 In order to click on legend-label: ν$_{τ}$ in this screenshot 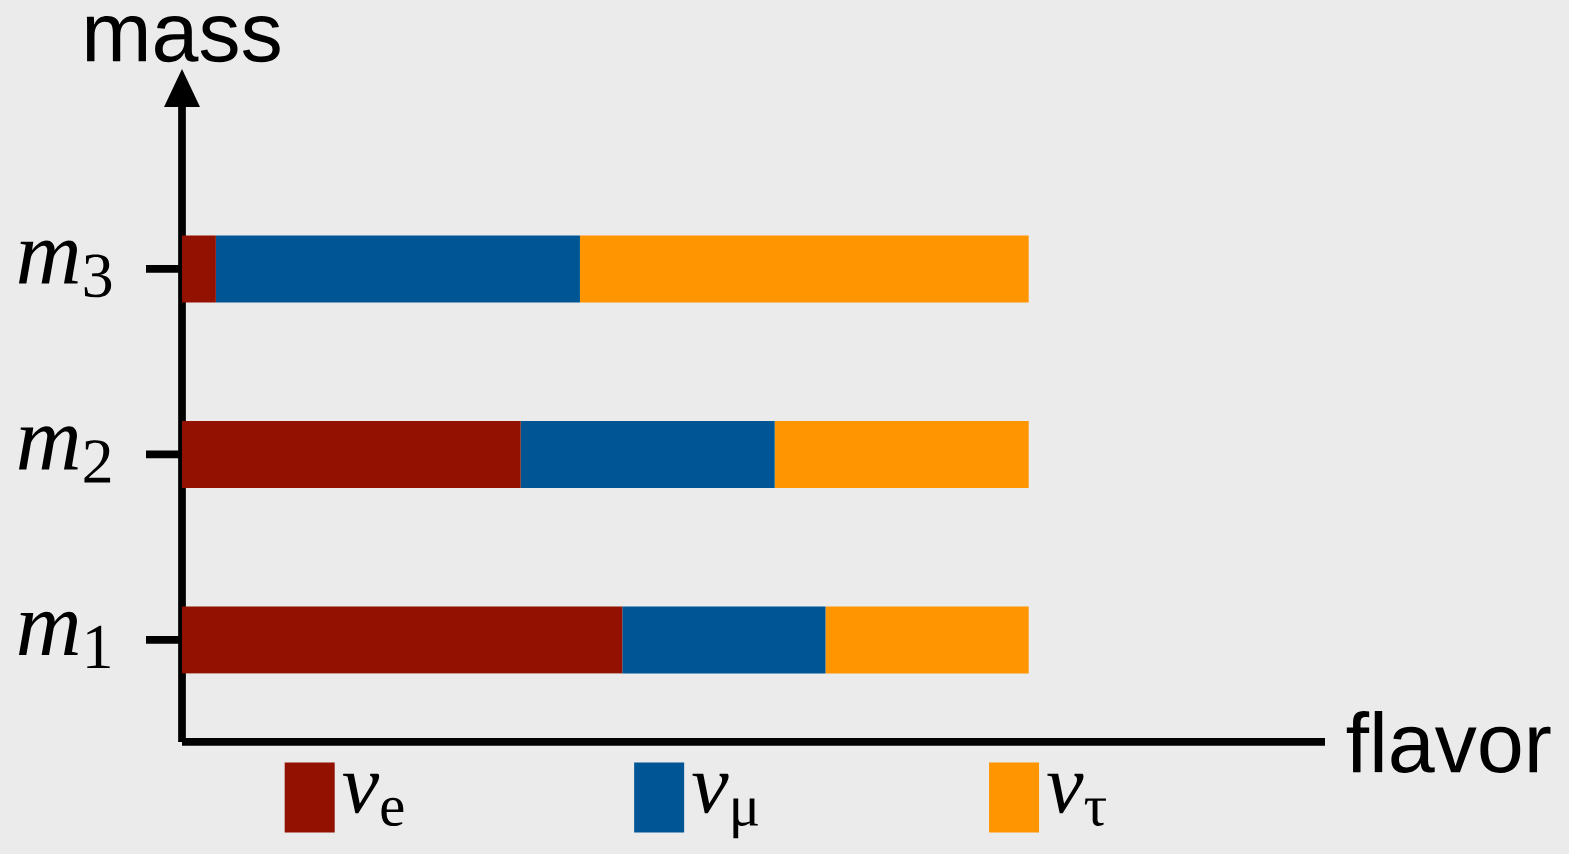, I will do `click(1076, 800)`.